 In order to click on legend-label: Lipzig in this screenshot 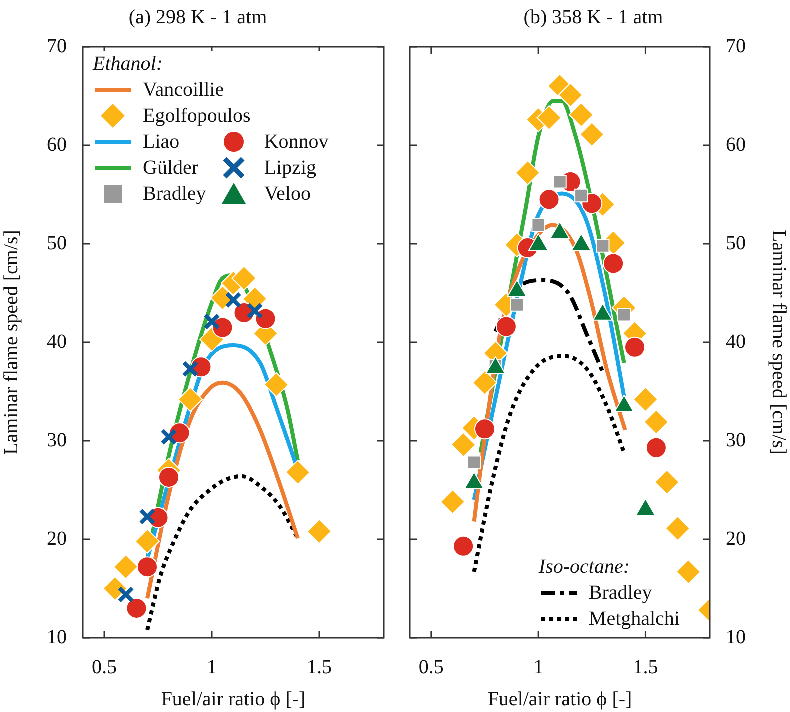, I will do `click(290, 168)`.